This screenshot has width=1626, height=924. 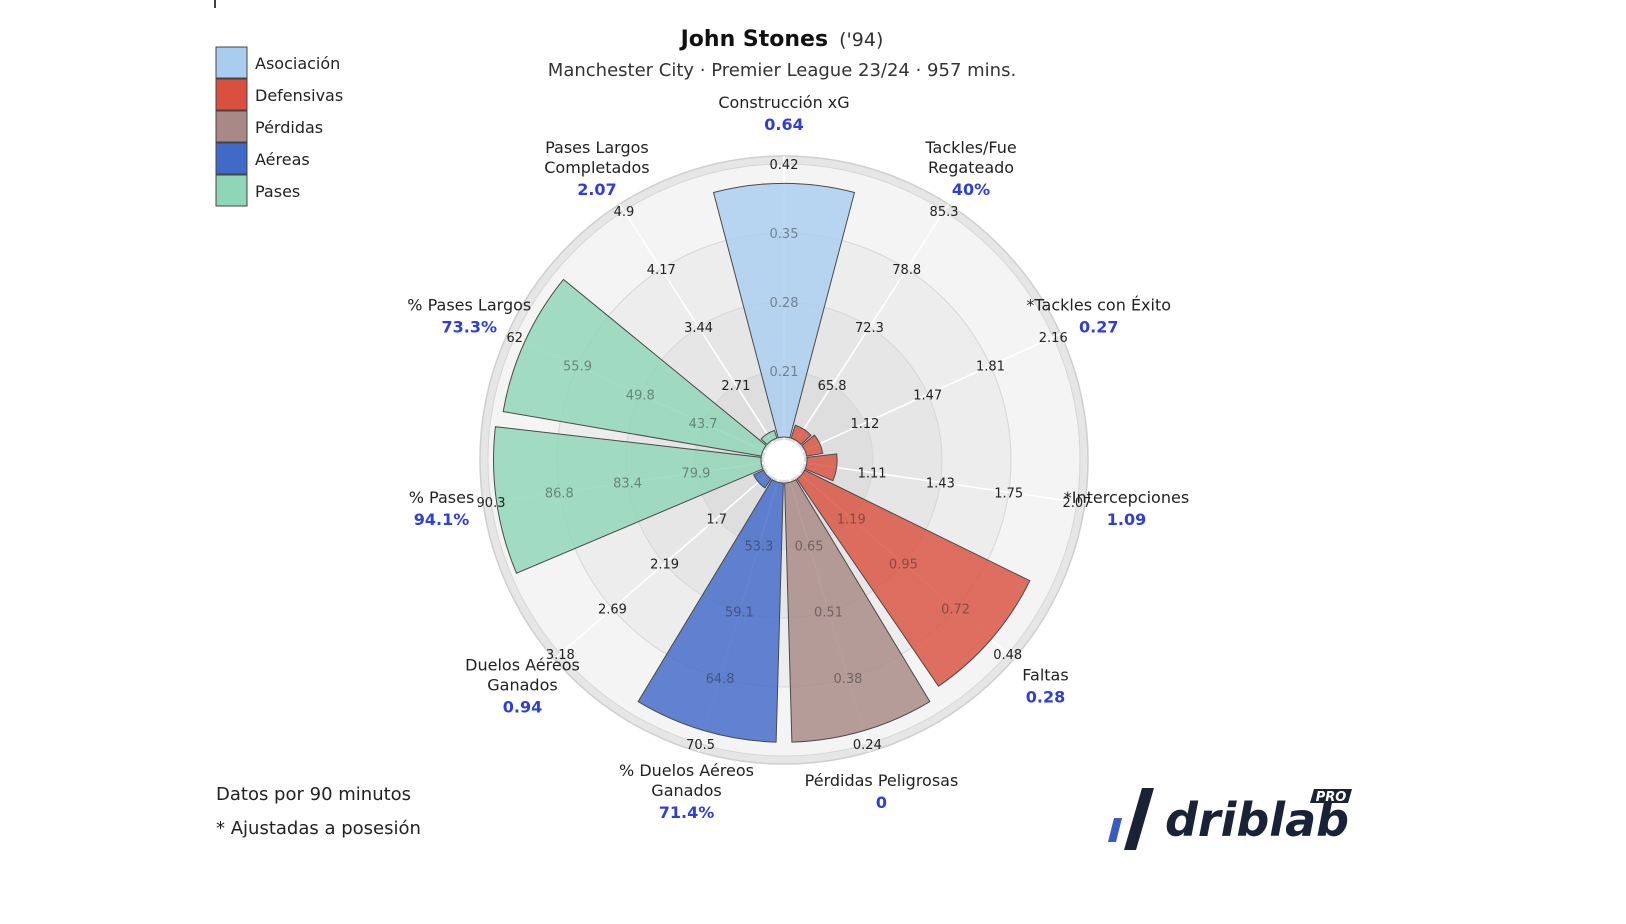 What do you see at coordinates (940, 483) in the screenshot?
I see `tick-label: 1.43` at bounding box center [940, 483].